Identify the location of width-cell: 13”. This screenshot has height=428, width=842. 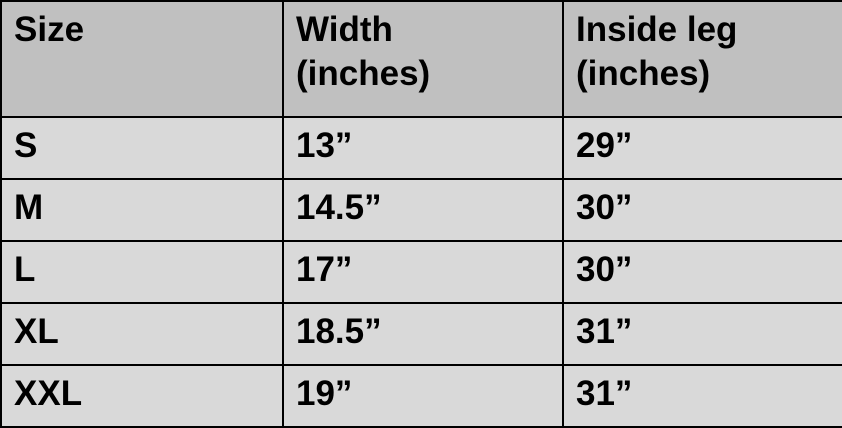
(423, 148).